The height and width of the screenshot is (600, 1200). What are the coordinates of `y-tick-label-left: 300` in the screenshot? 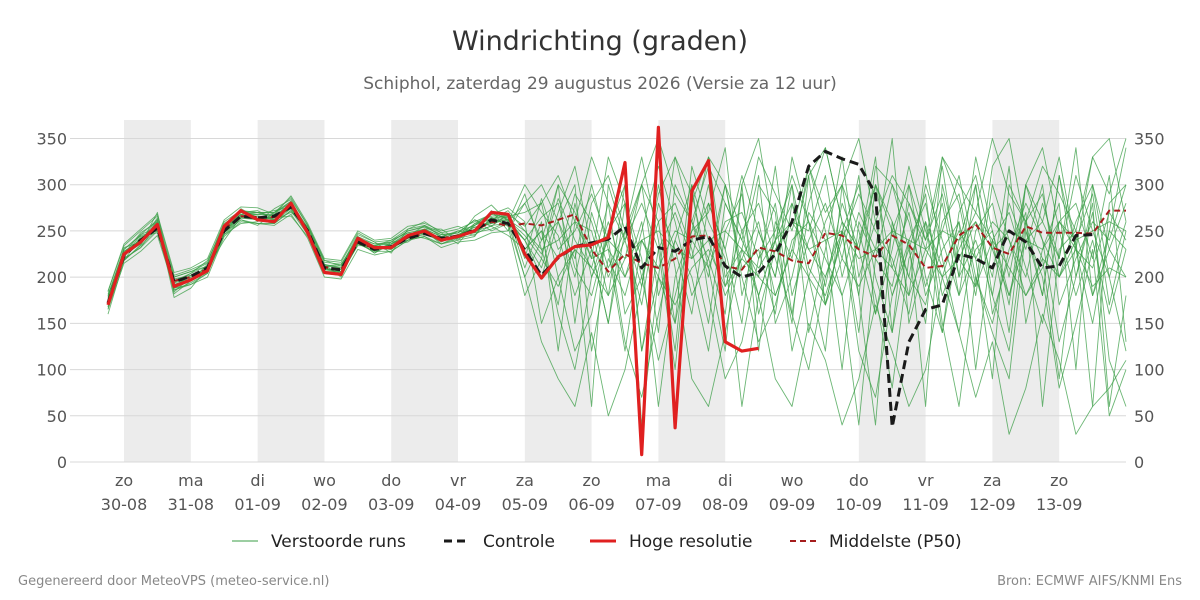 It's located at (51, 185).